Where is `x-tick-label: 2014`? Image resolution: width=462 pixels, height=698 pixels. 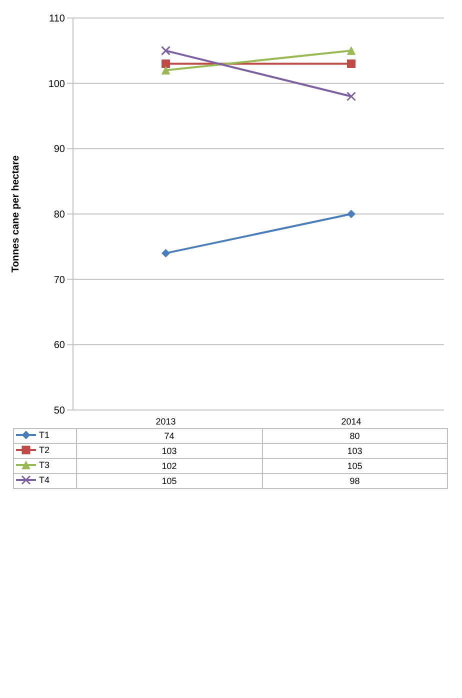
x-tick-label: 2014 is located at coordinates (351, 421).